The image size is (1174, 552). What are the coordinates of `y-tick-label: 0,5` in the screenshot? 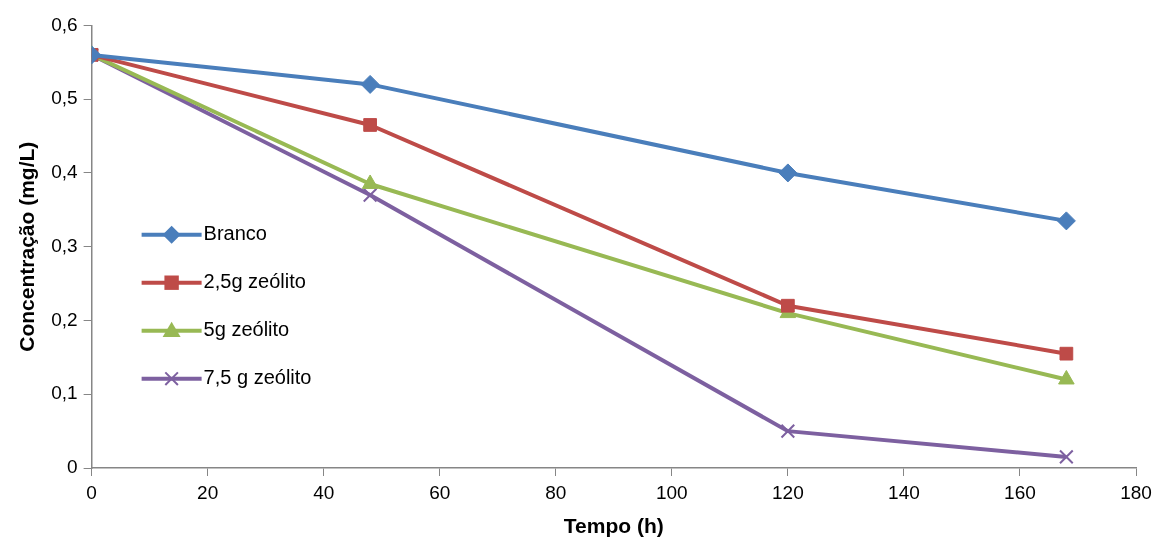 It's located at (64, 98).